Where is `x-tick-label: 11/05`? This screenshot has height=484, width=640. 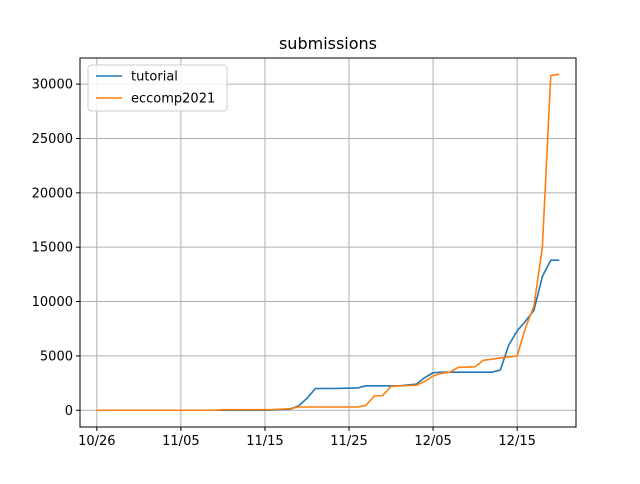 x-tick-label: 11/05 is located at coordinates (180, 441).